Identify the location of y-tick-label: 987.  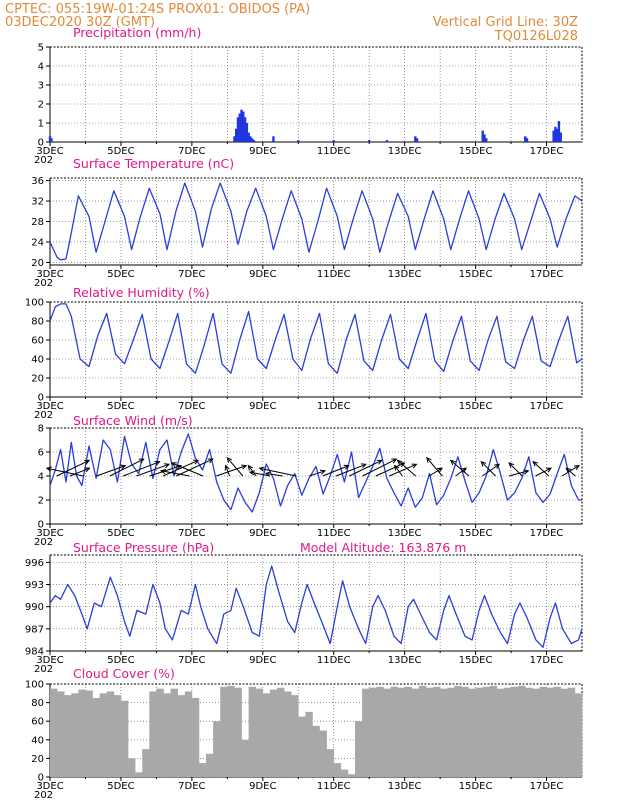
(34, 629).